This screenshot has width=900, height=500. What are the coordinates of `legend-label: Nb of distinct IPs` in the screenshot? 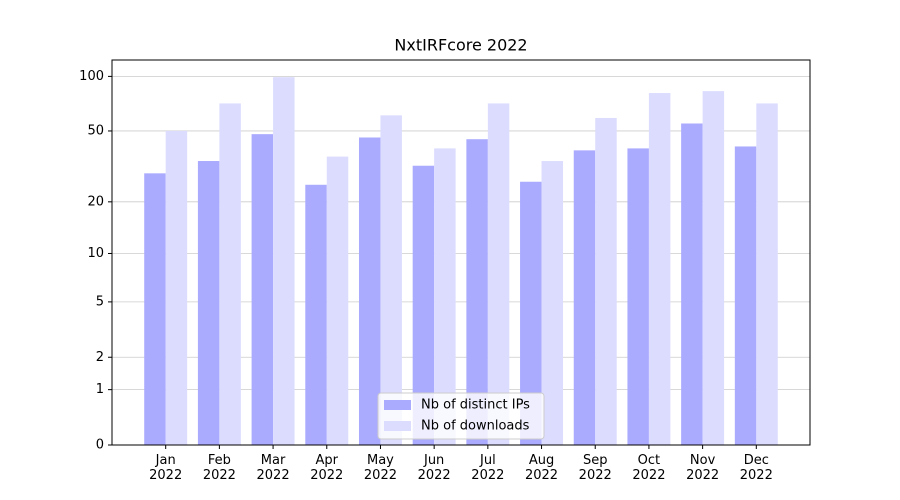 It's located at (475, 405).